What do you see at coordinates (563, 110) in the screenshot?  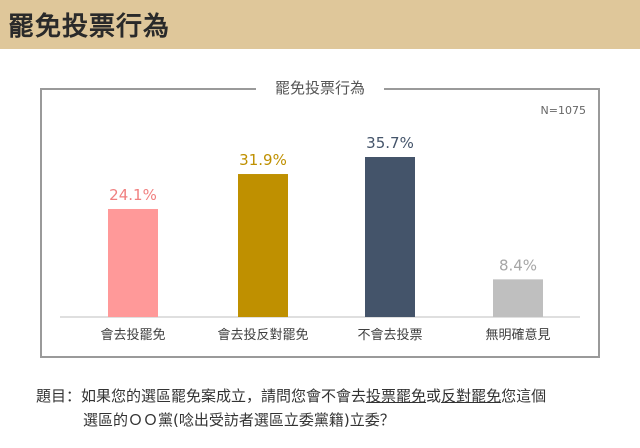 I see `sample-size-note: N=1075` at bounding box center [563, 110].